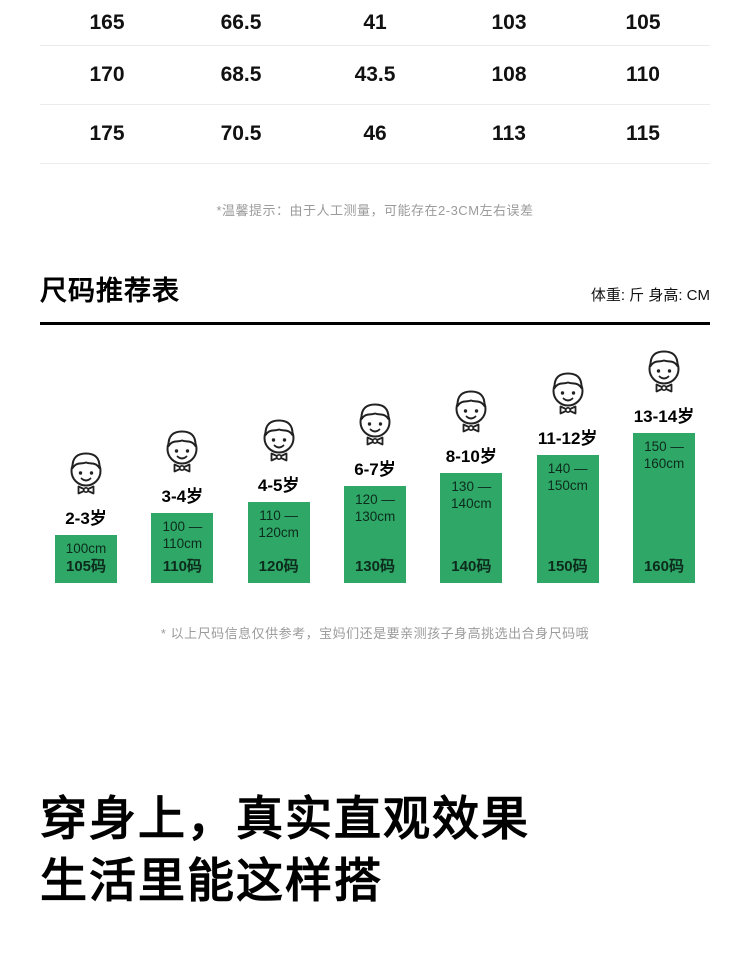 This screenshot has width=750, height=960. I want to click on size-bar: 130 — 140cm 140码, so click(471, 528).